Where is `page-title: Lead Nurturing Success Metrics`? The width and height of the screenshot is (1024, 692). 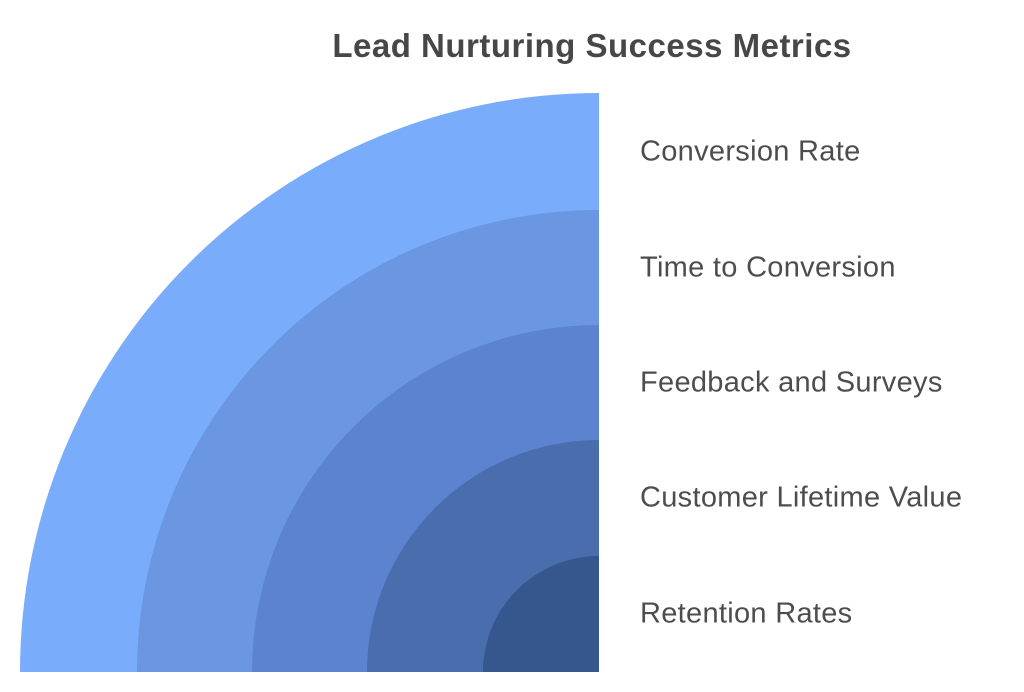
page-title: Lead Nurturing Success Metrics is located at coordinates (592, 45).